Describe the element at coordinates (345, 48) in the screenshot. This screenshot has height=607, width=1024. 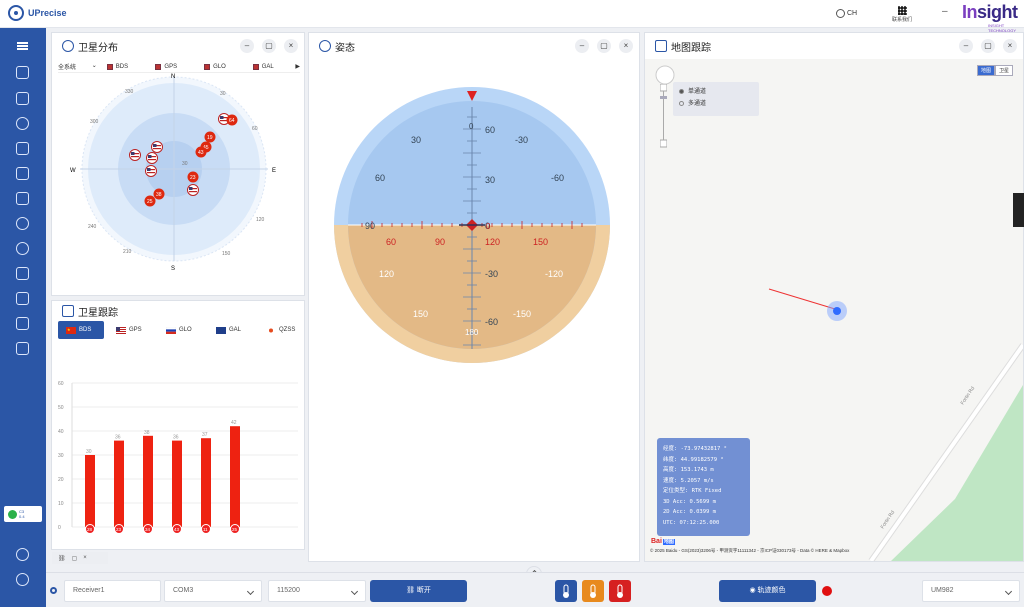
I see `panel-title: 姿态` at that location.